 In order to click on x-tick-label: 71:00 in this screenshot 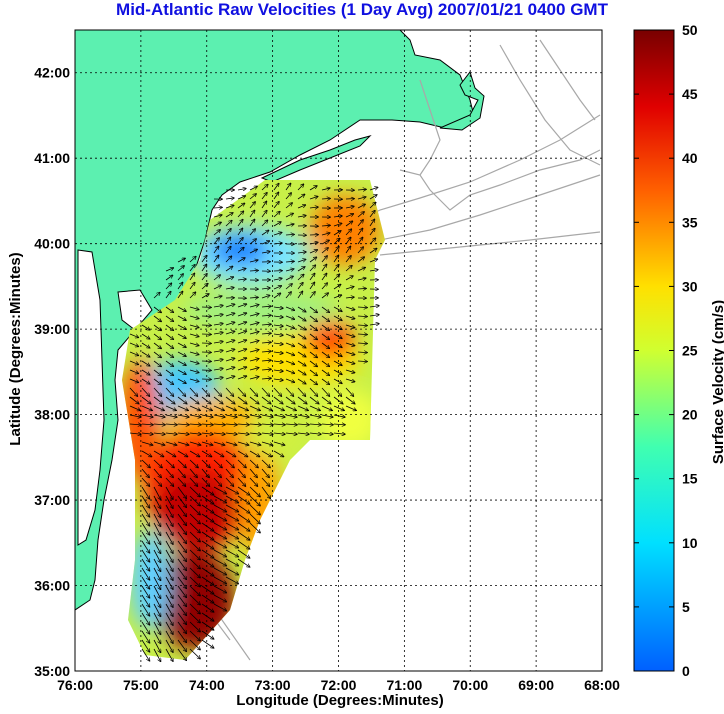, I will do `click(404, 685)`.